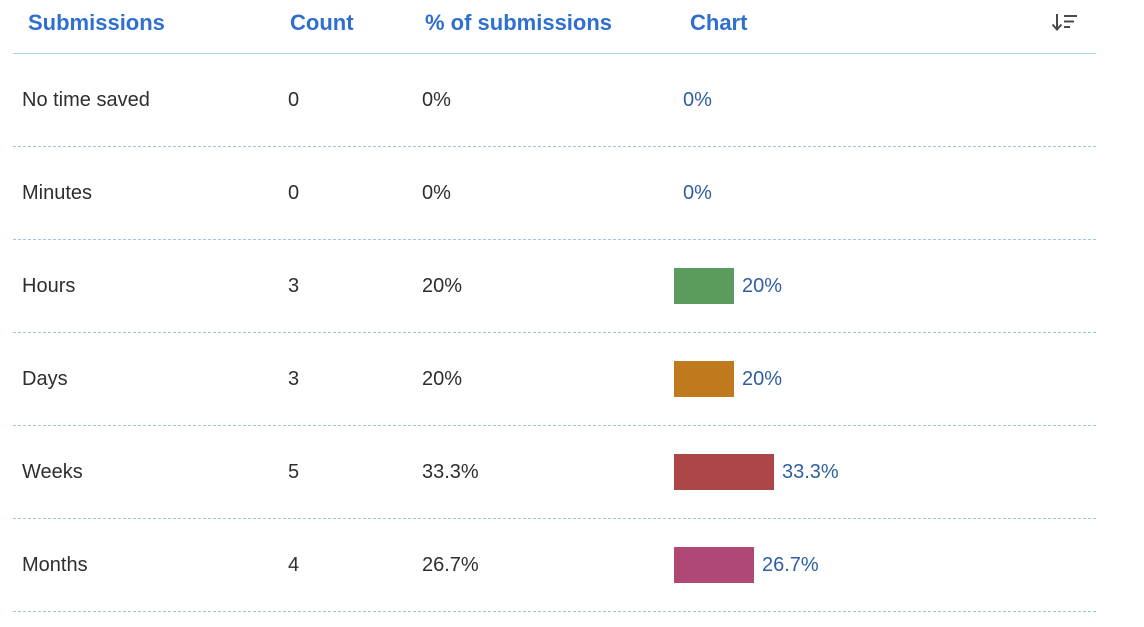 The height and width of the screenshot is (627, 1144). I want to click on table-row: Minutes 0 0% 0%, so click(554, 193).